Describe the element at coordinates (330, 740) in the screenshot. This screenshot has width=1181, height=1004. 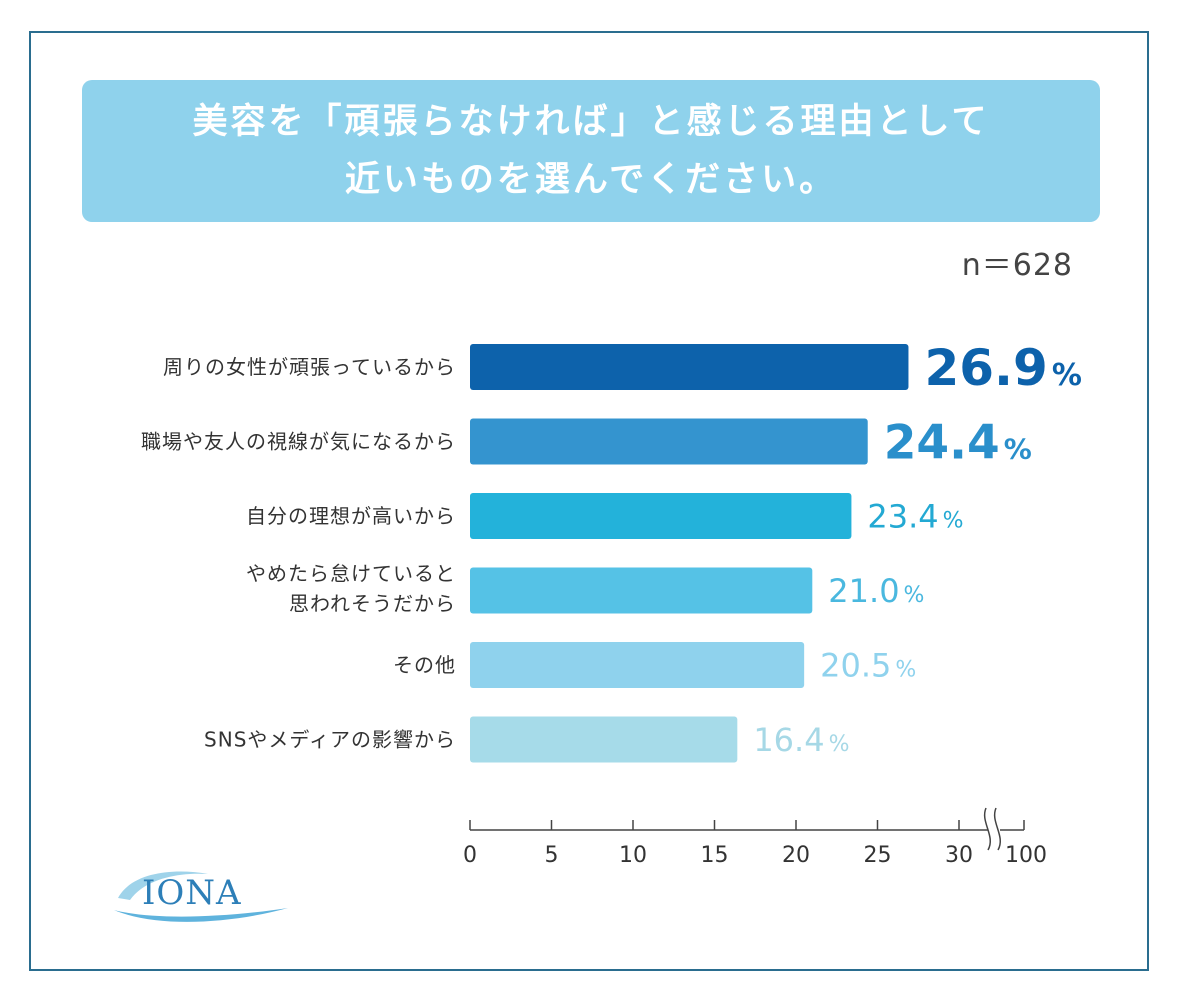
I see `category-label-5-0: SNSやメディアの影響から` at that location.